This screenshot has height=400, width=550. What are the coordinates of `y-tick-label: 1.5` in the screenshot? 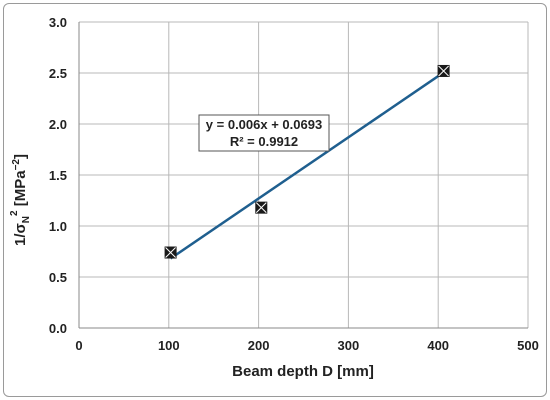 It's located at (58, 175).